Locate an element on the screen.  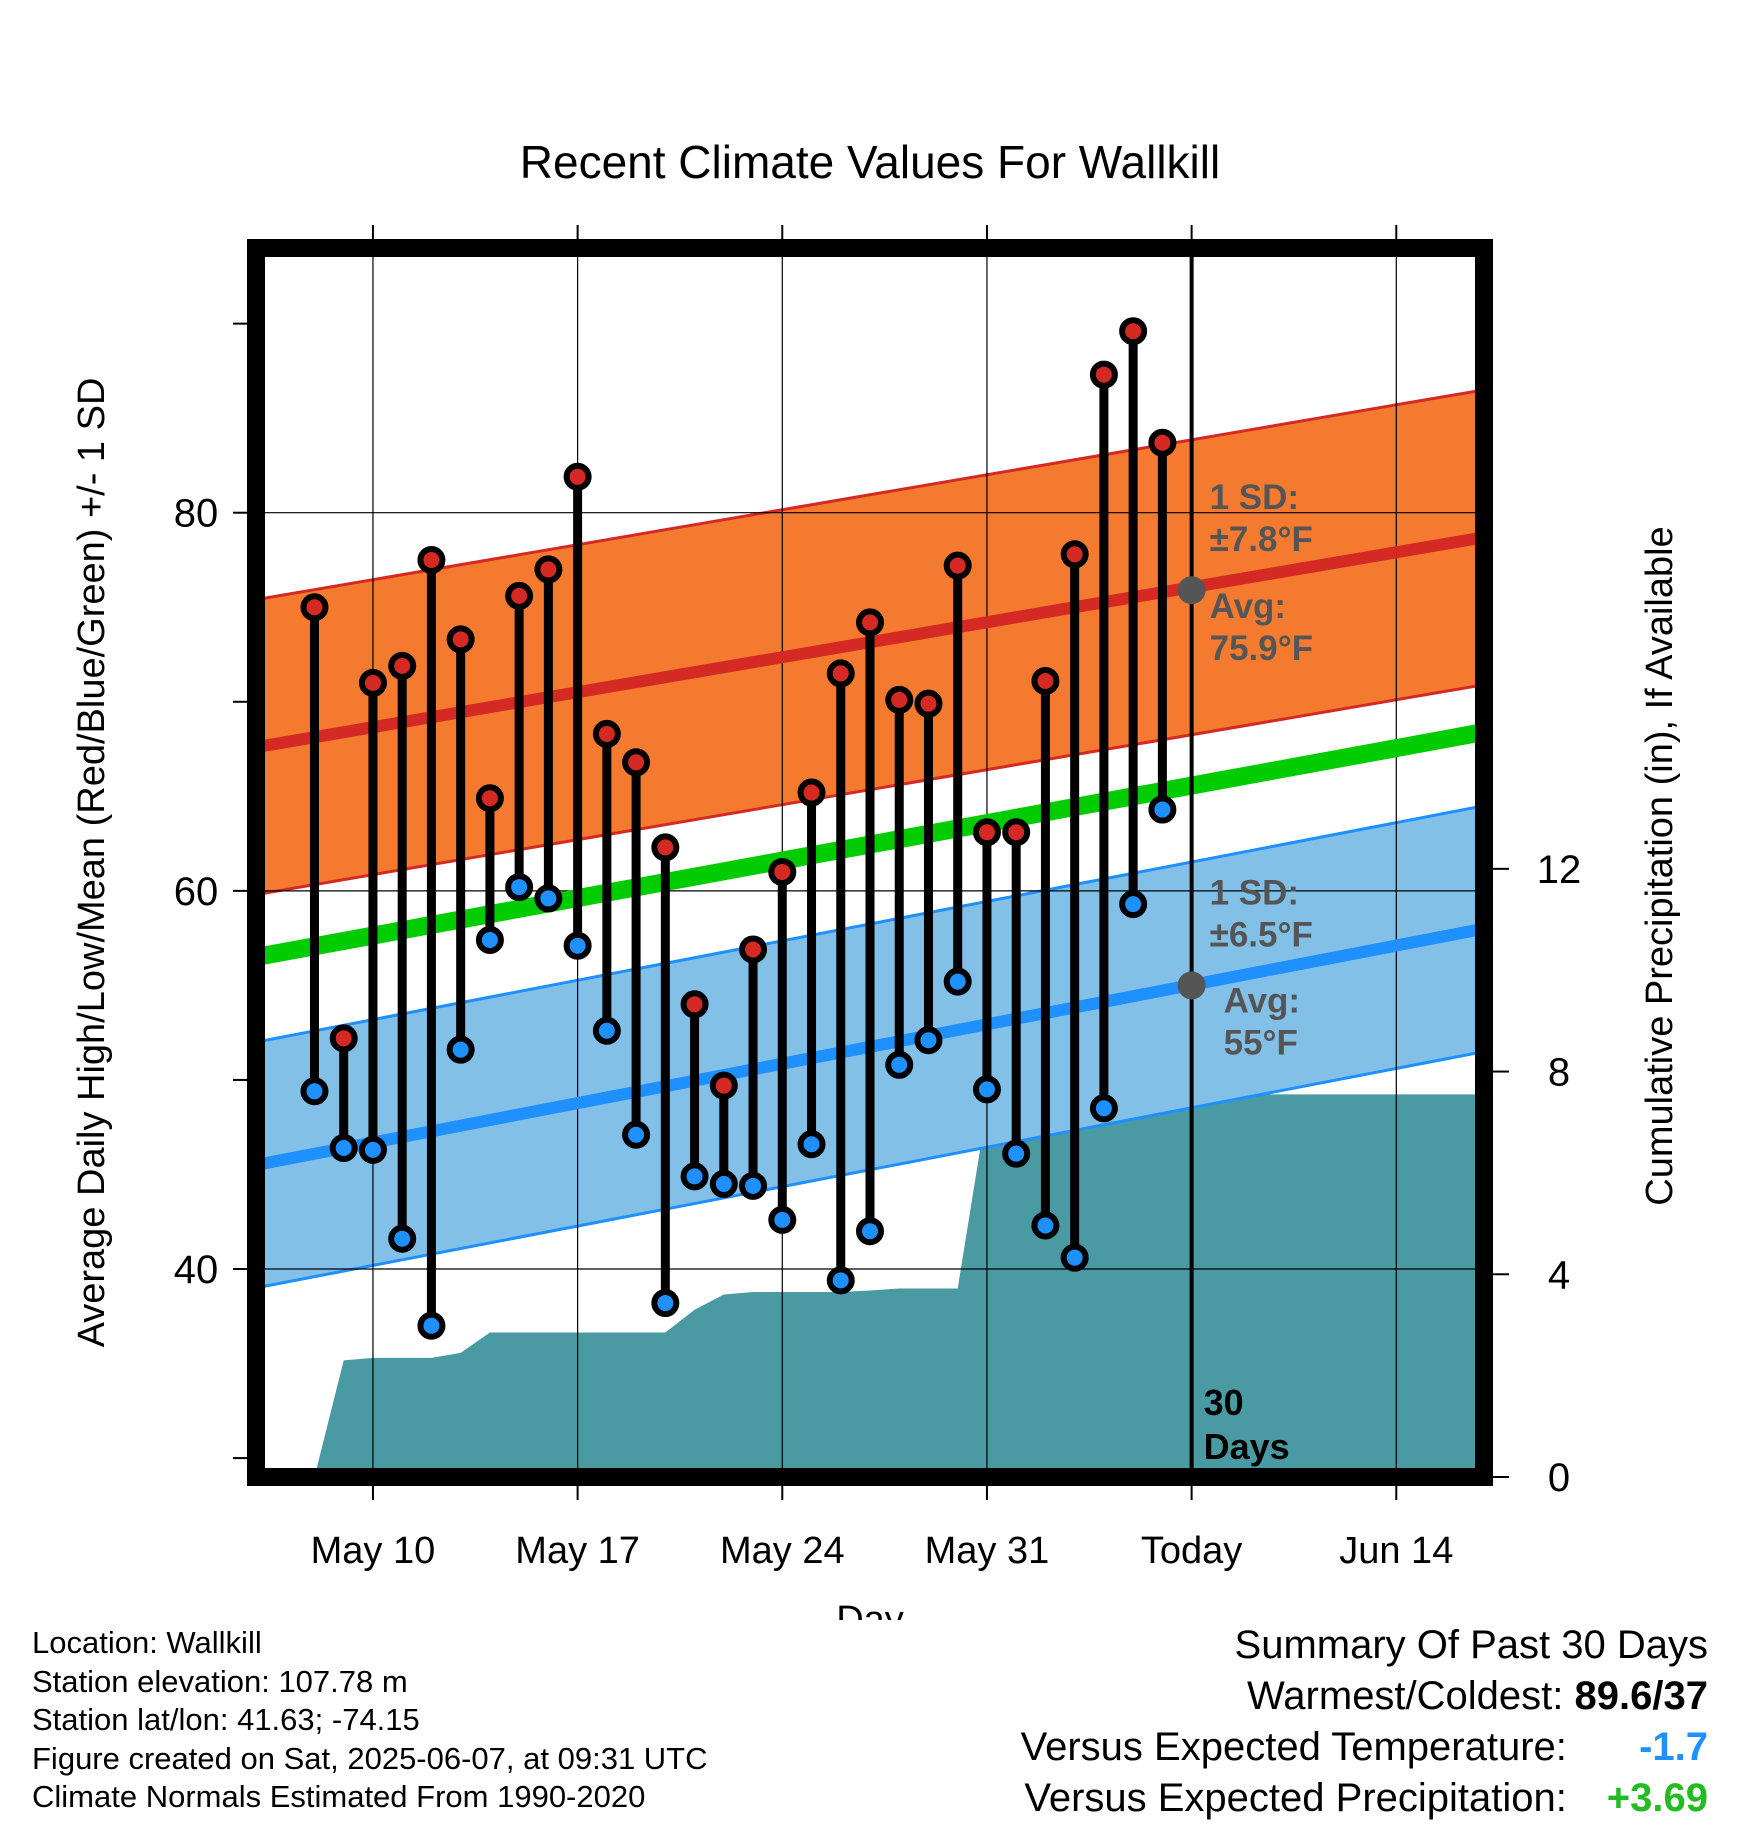
precip-label: Versus Expected Precipitation: is located at coordinates (1295, 1798).